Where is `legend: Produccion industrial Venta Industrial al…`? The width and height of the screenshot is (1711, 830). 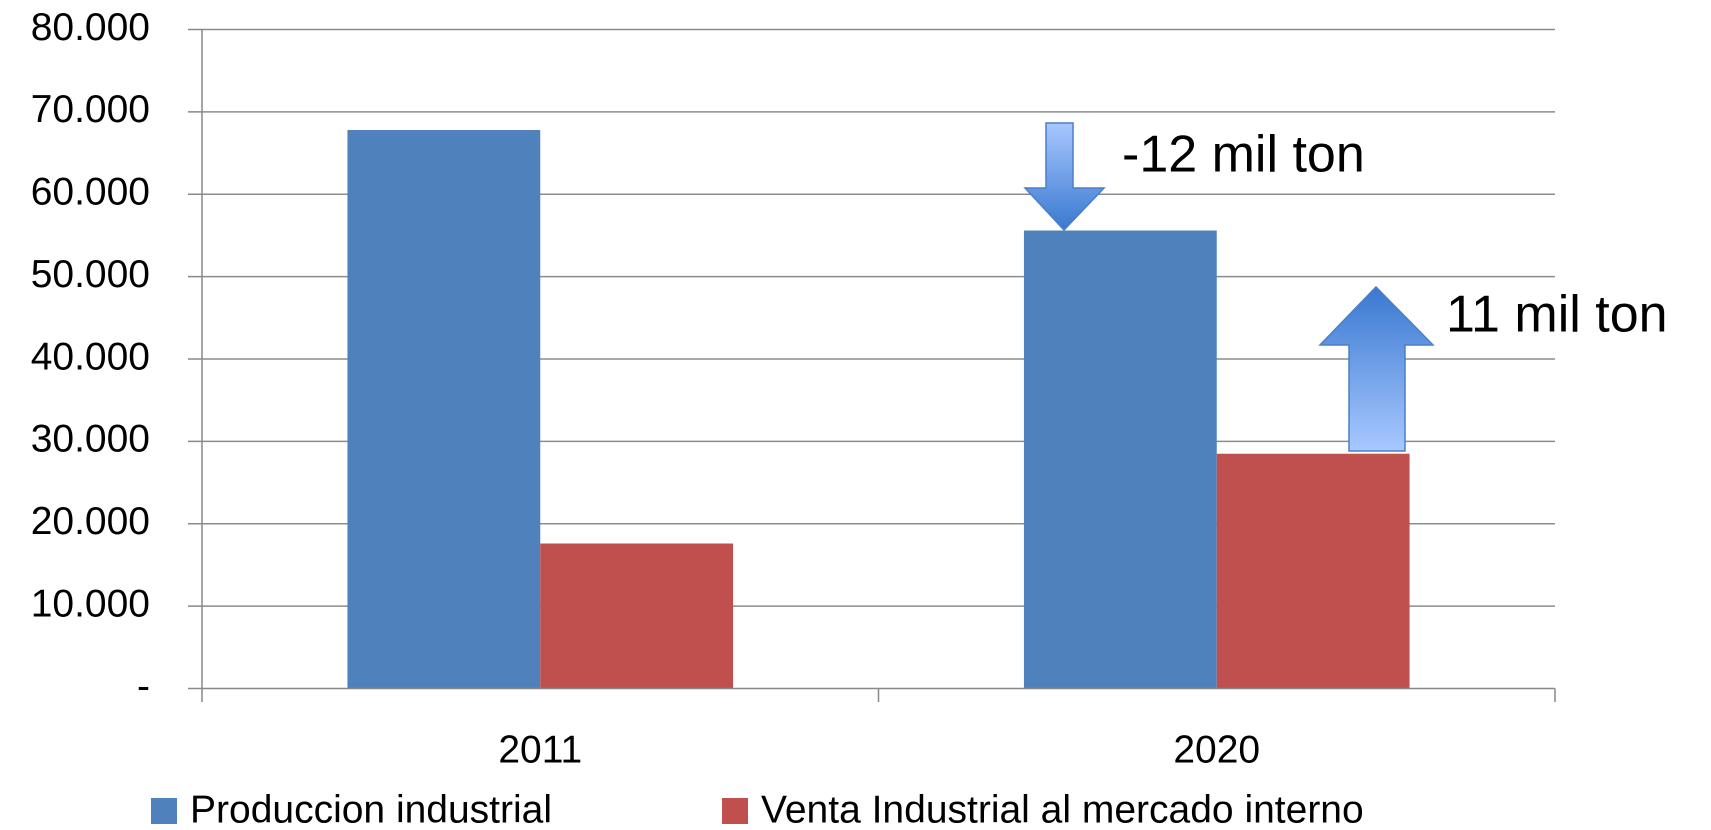
legend: Produccion industrial Venta Industrial al… is located at coordinates (757, 809).